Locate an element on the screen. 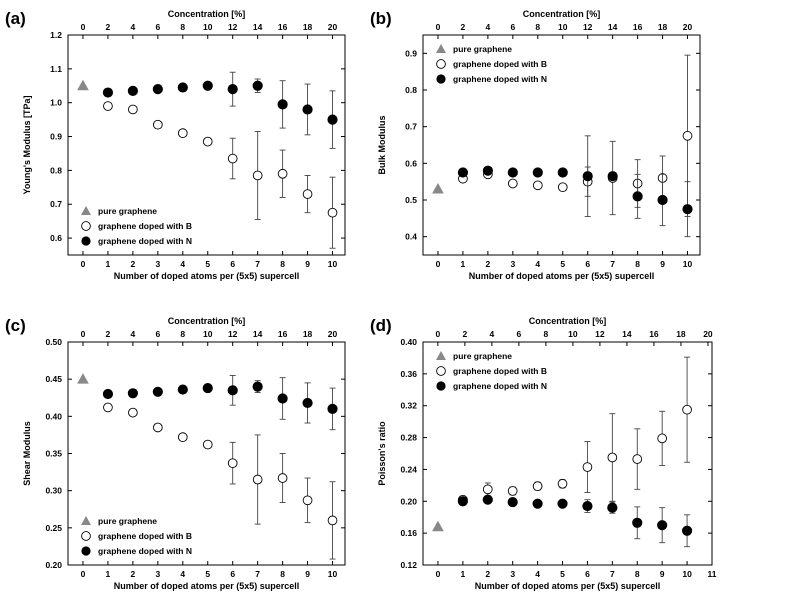 This screenshot has width=789, height=605. legend-marker-nitrogen is located at coordinates (86, 241).